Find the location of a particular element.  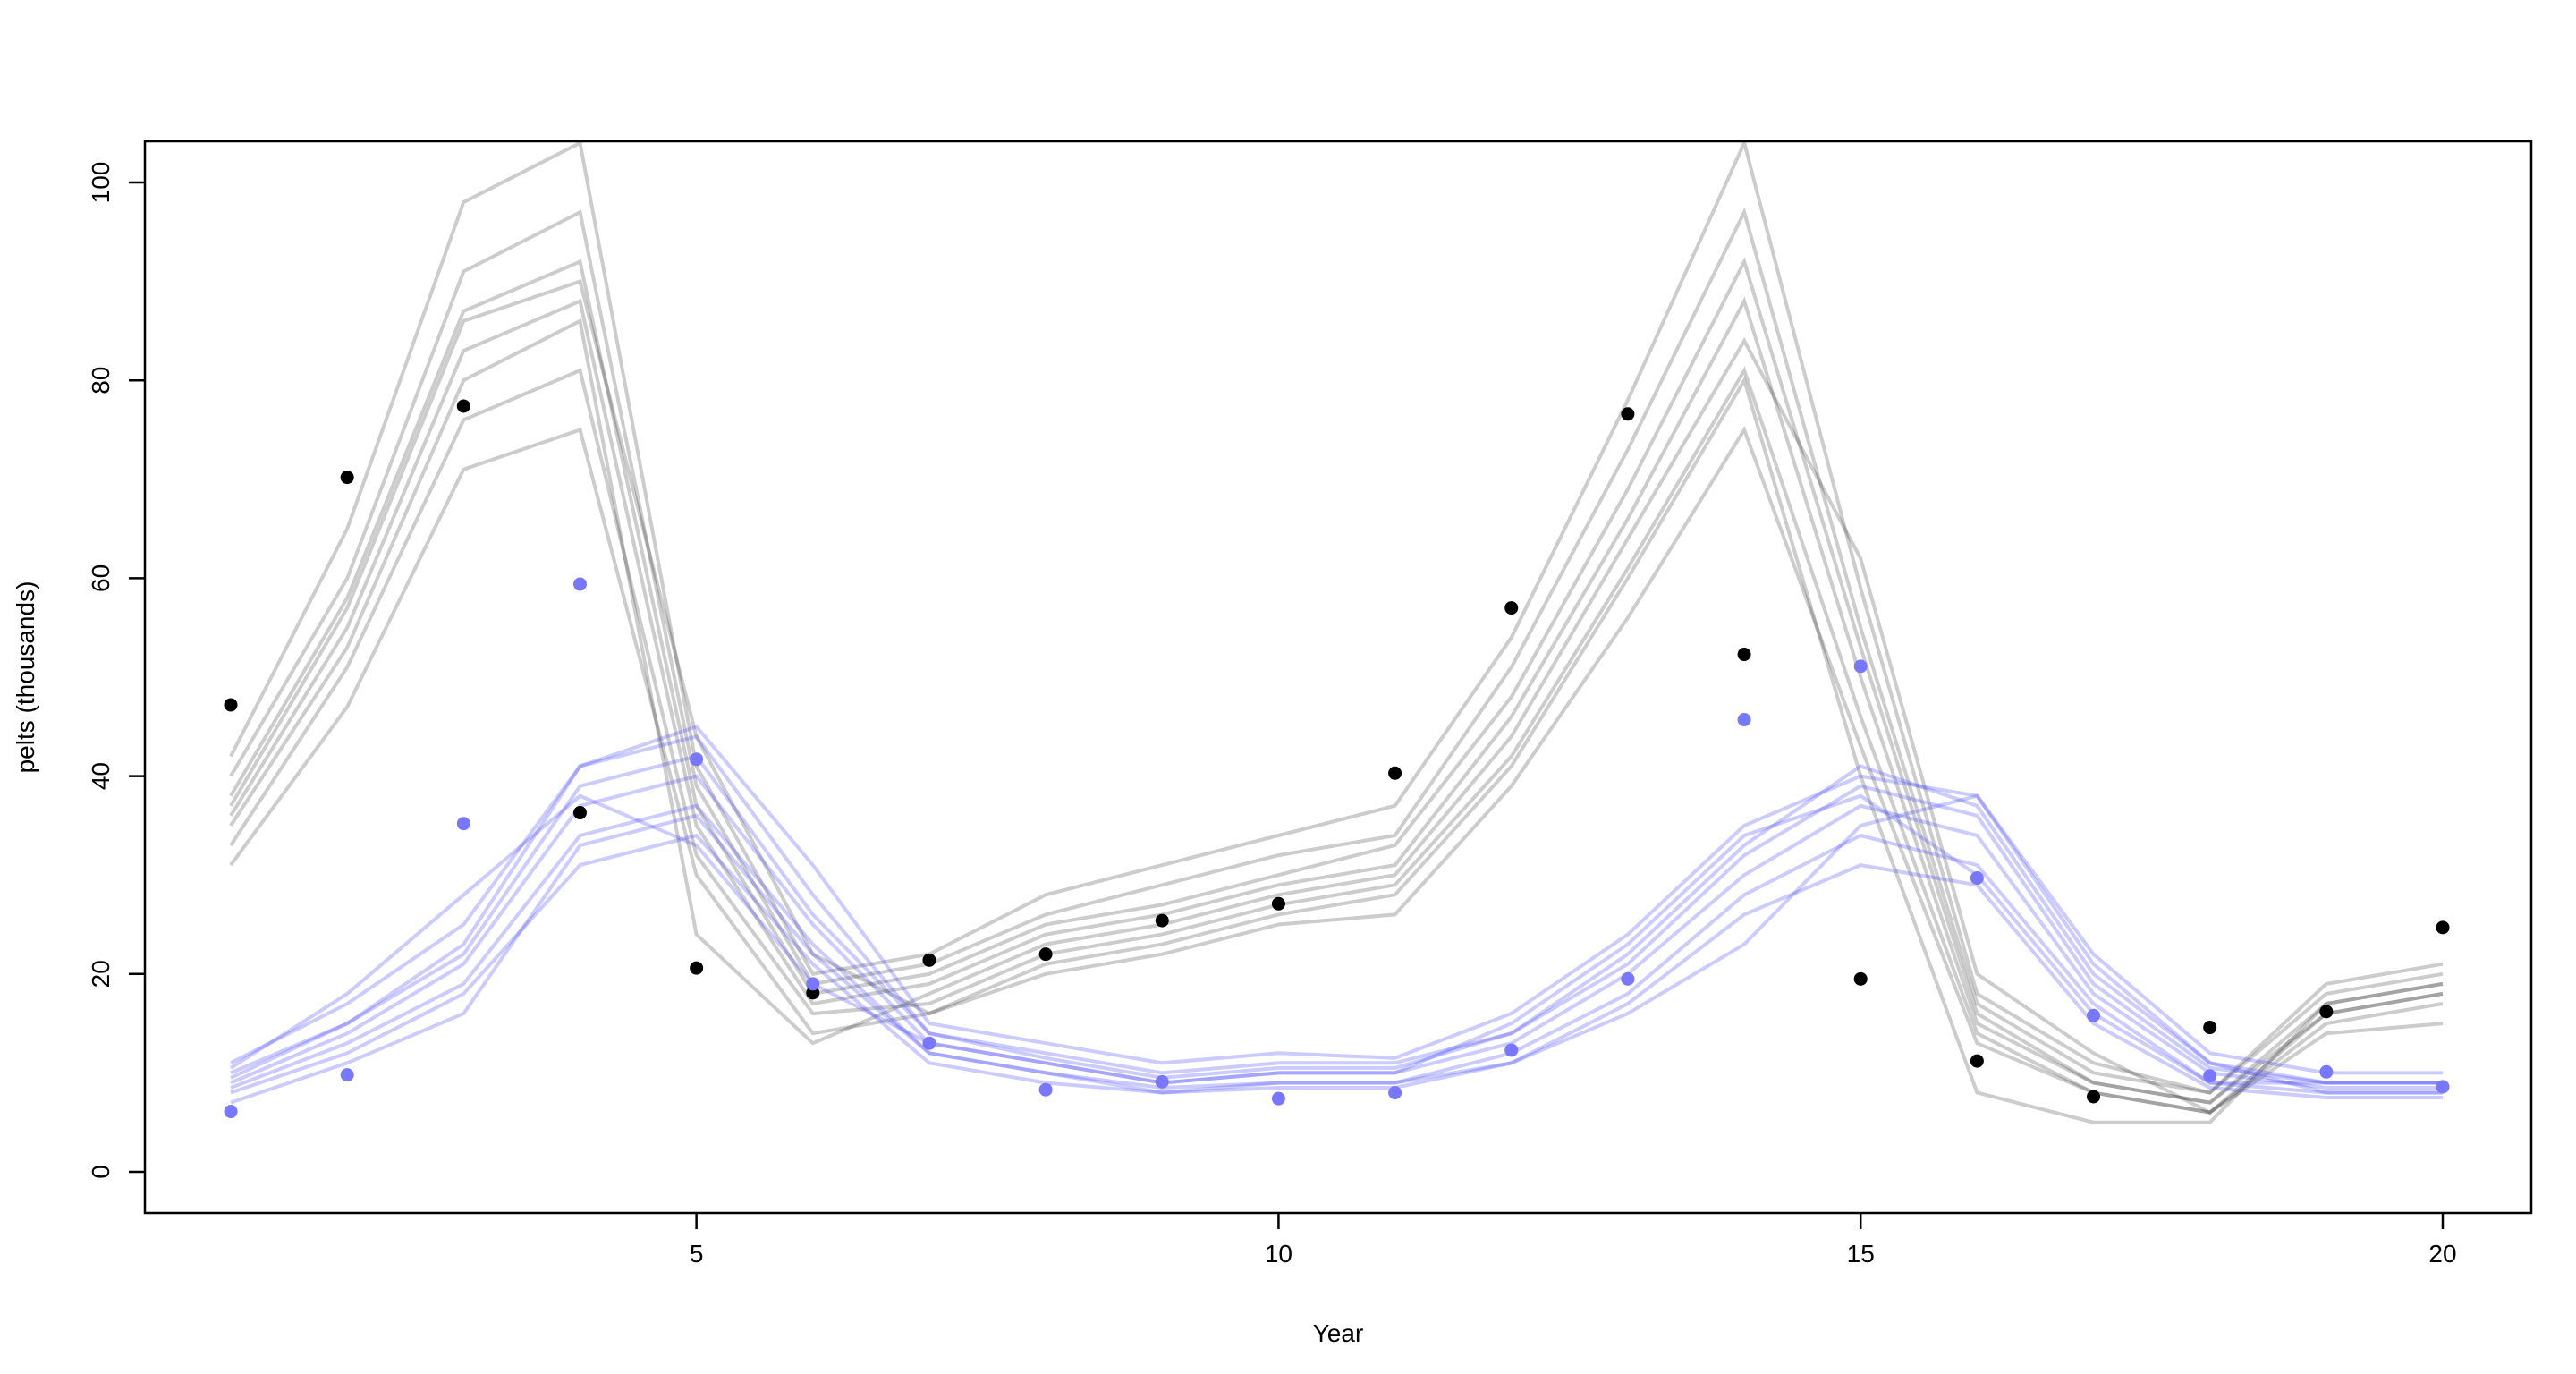

x-tick-label: 5 is located at coordinates (697, 1254).